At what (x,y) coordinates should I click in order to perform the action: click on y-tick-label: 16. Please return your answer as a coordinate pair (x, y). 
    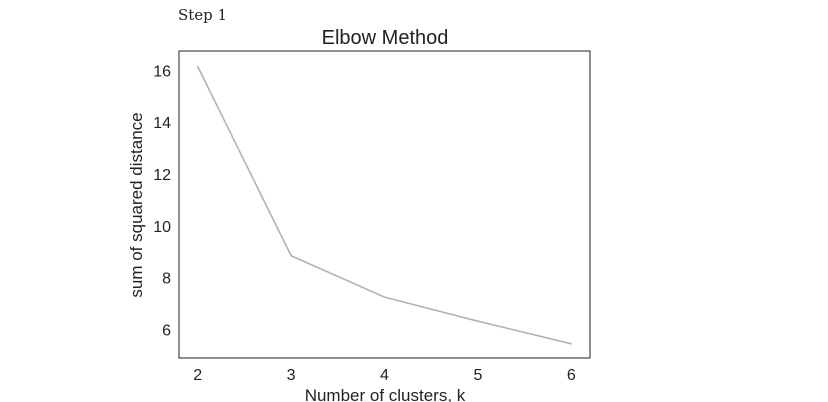
    Looking at the image, I should click on (162, 71).